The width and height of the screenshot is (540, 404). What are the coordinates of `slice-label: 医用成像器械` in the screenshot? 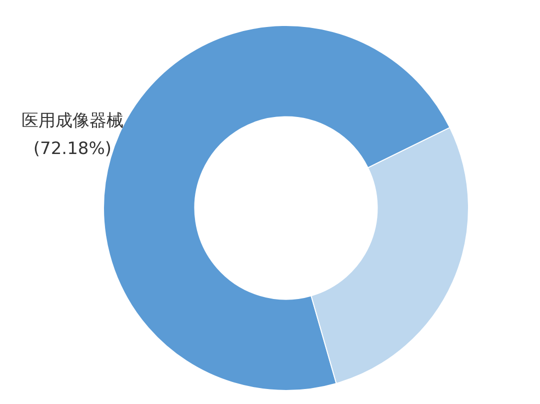 It's located at (72, 121).